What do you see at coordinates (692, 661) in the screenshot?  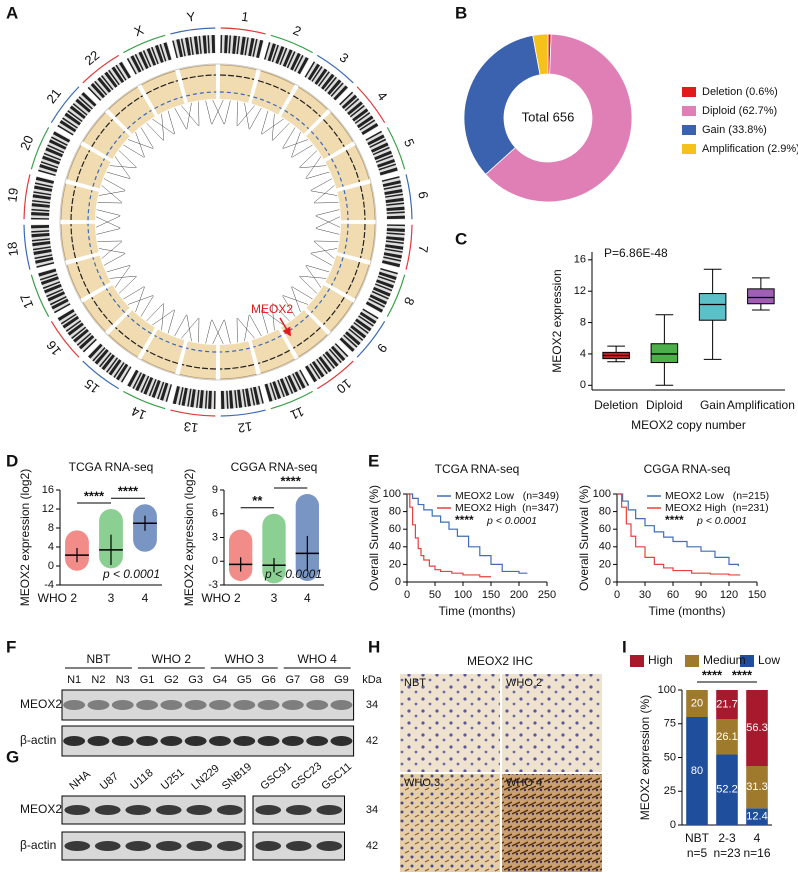 I see `legend-swatch` at bounding box center [692, 661].